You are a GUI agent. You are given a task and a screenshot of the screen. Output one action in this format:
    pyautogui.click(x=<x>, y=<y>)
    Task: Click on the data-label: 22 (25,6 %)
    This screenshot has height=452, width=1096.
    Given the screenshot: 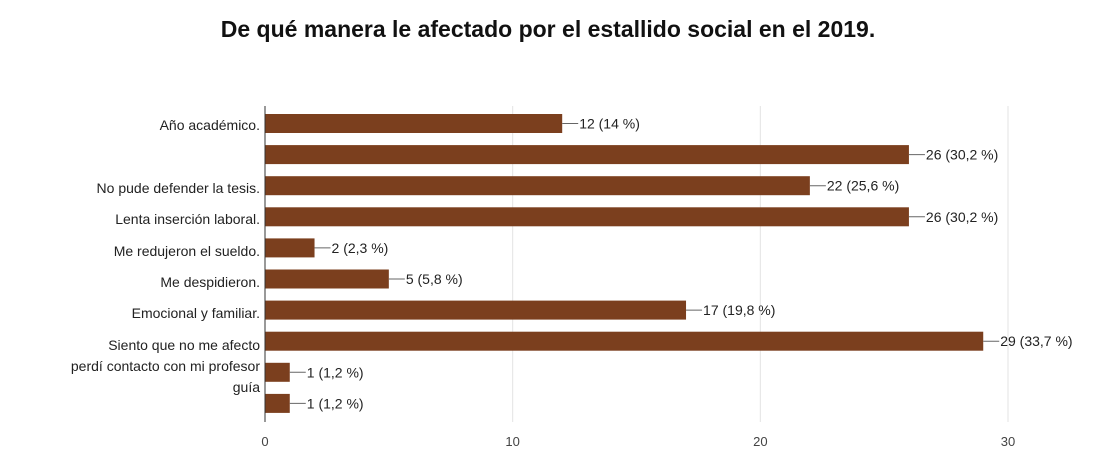 What is the action you would take?
    pyautogui.click(x=863, y=186)
    